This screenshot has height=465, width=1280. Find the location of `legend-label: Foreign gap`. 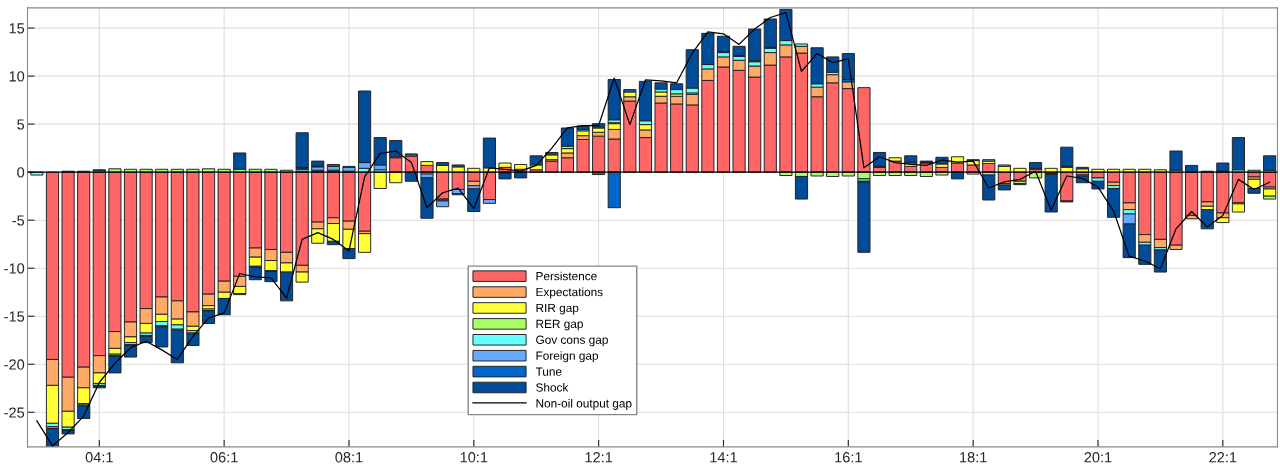

legend-label: Foreign gap is located at coordinates (567, 357).